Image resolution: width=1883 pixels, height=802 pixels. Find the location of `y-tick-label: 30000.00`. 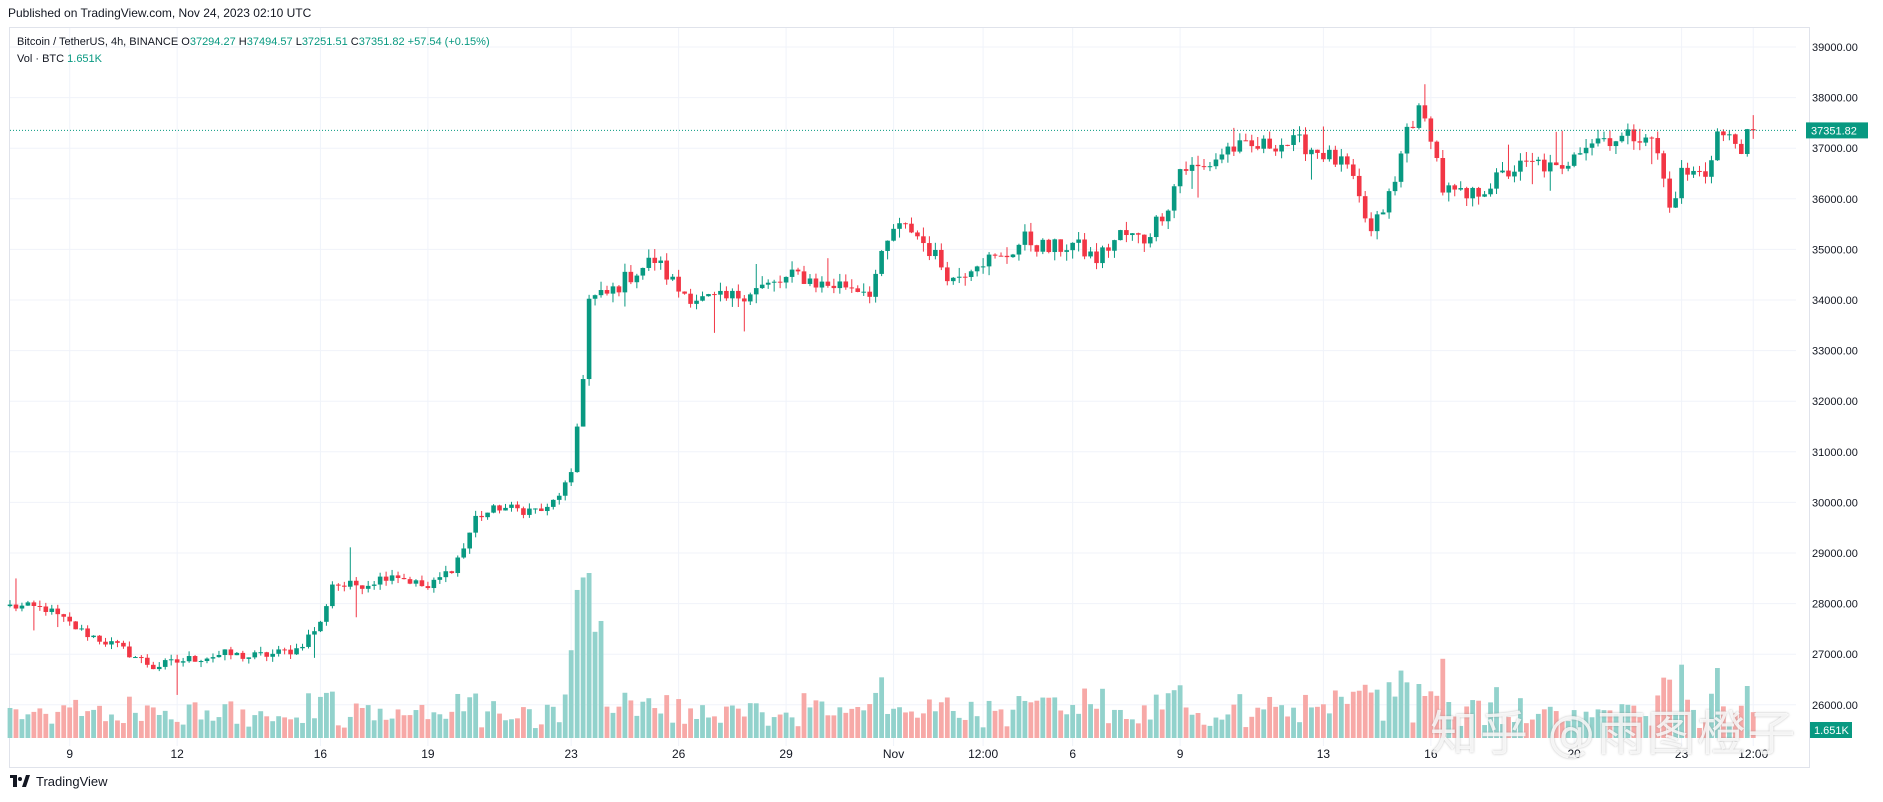

y-tick-label: 30000.00 is located at coordinates (1835, 503).